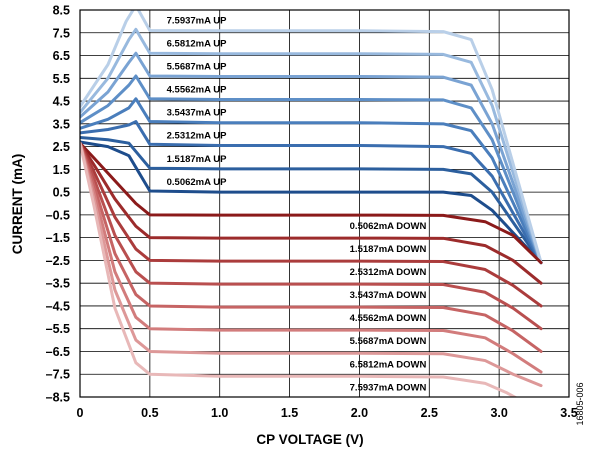 Image resolution: width=590 pixels, height=454 pixels. Describe the element at coordinates (388, 272) in the screenshot. I see `series-label: 2.5312mA DOWN` at that location.